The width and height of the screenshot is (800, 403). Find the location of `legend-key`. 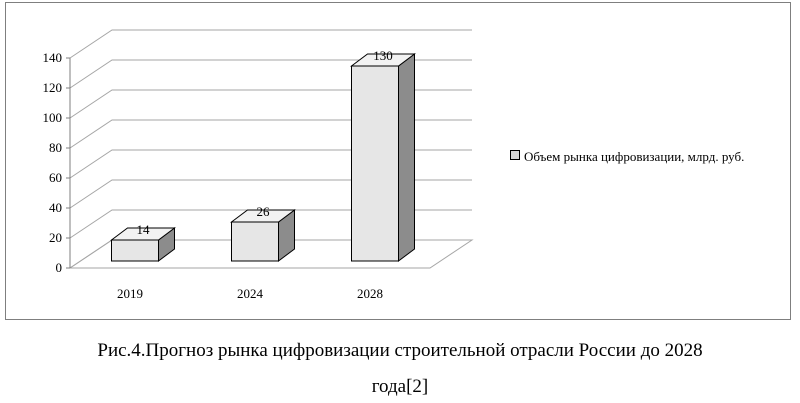

legend-key is located at coordinates (515, 155).